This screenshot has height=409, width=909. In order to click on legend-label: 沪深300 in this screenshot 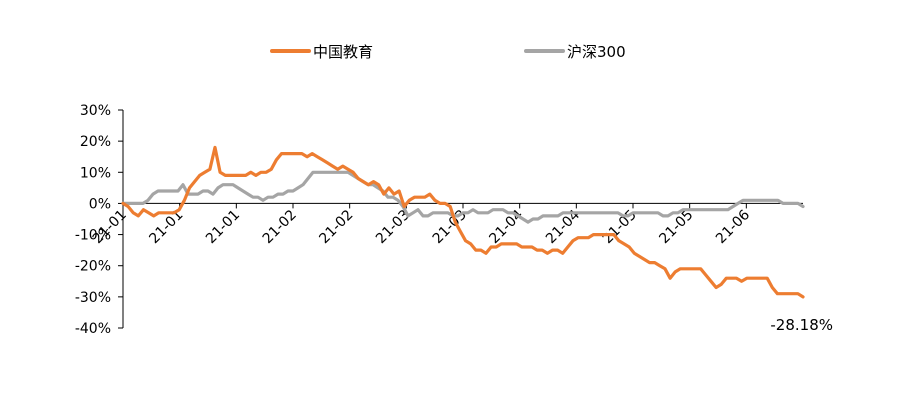, I will do `click(596, 52)`.